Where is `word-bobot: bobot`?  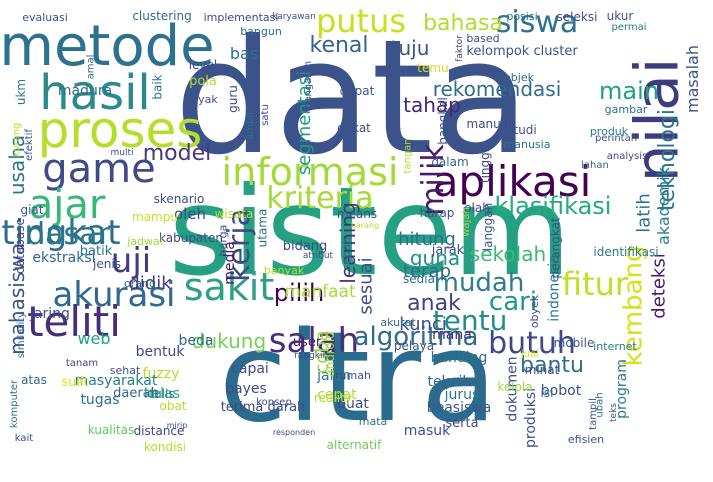 word-bobot: bobot is located at coordinates (561, 391).